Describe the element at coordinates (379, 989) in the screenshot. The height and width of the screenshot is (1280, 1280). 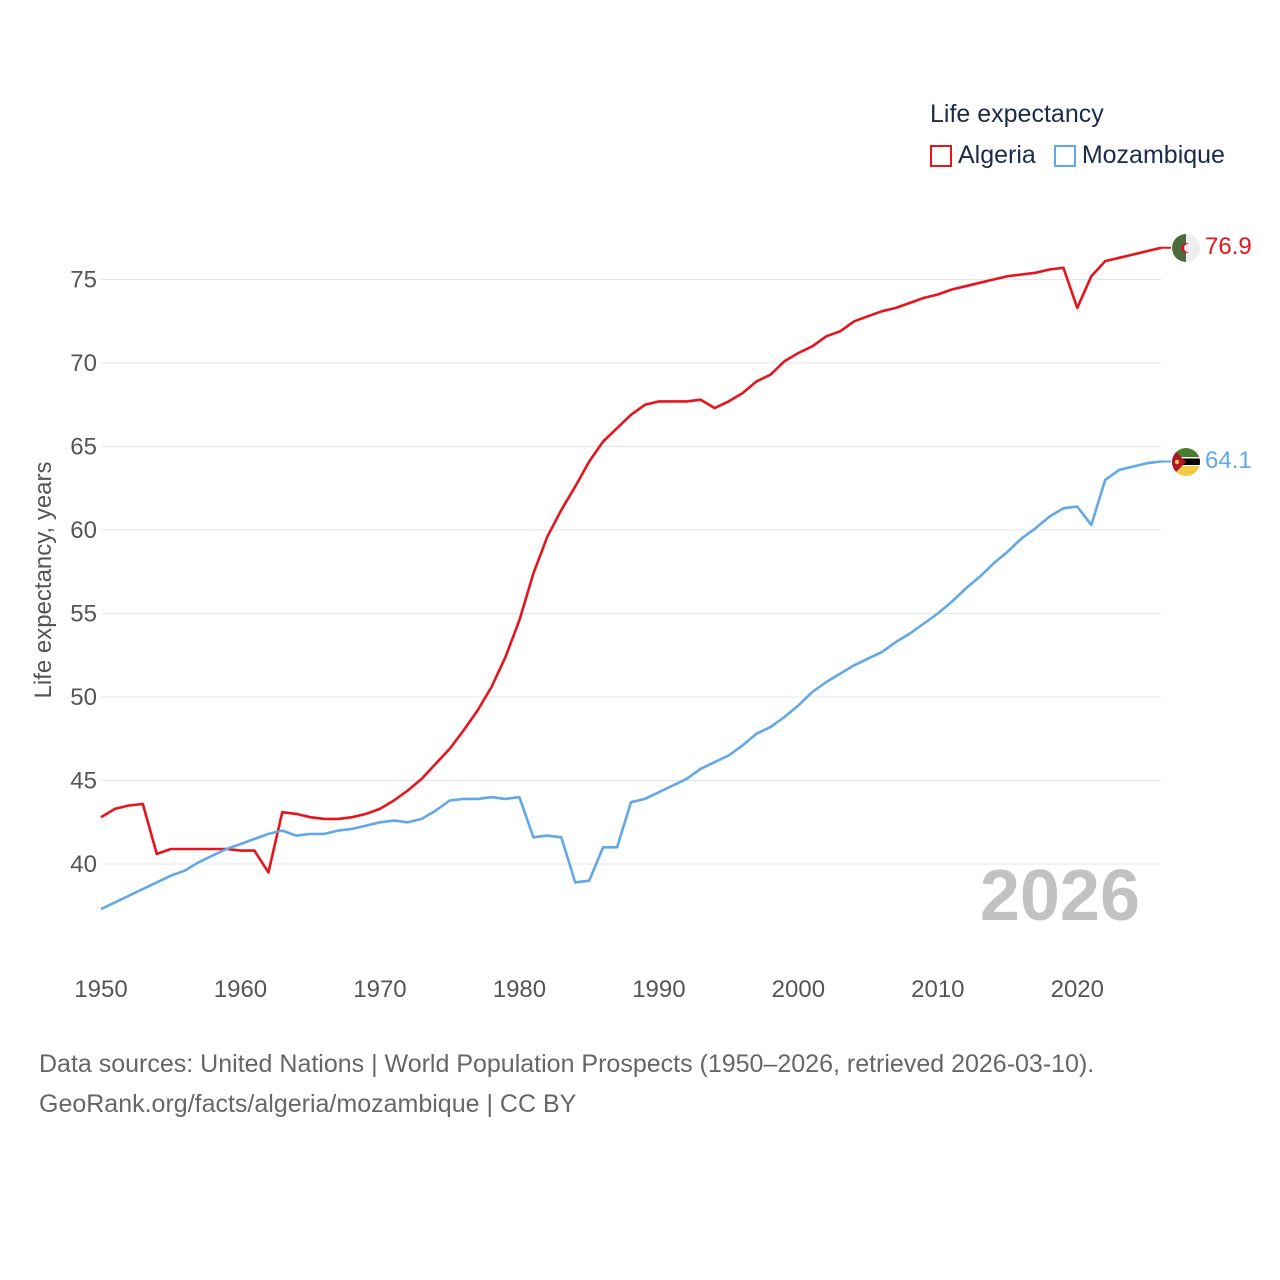
I see `x-tick-label: 1970` at that location.